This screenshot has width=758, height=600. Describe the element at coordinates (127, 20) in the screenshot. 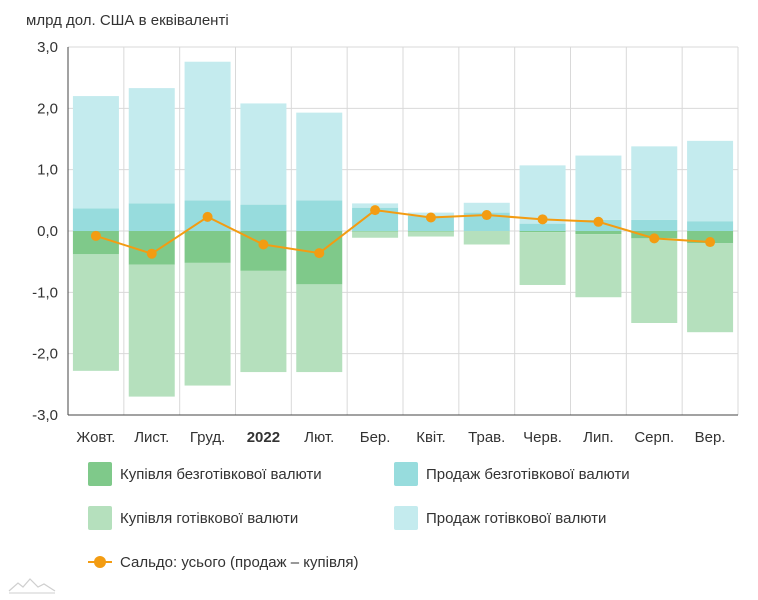

I see `unit-label: млрд дол. США в еквіваленті` at that location.